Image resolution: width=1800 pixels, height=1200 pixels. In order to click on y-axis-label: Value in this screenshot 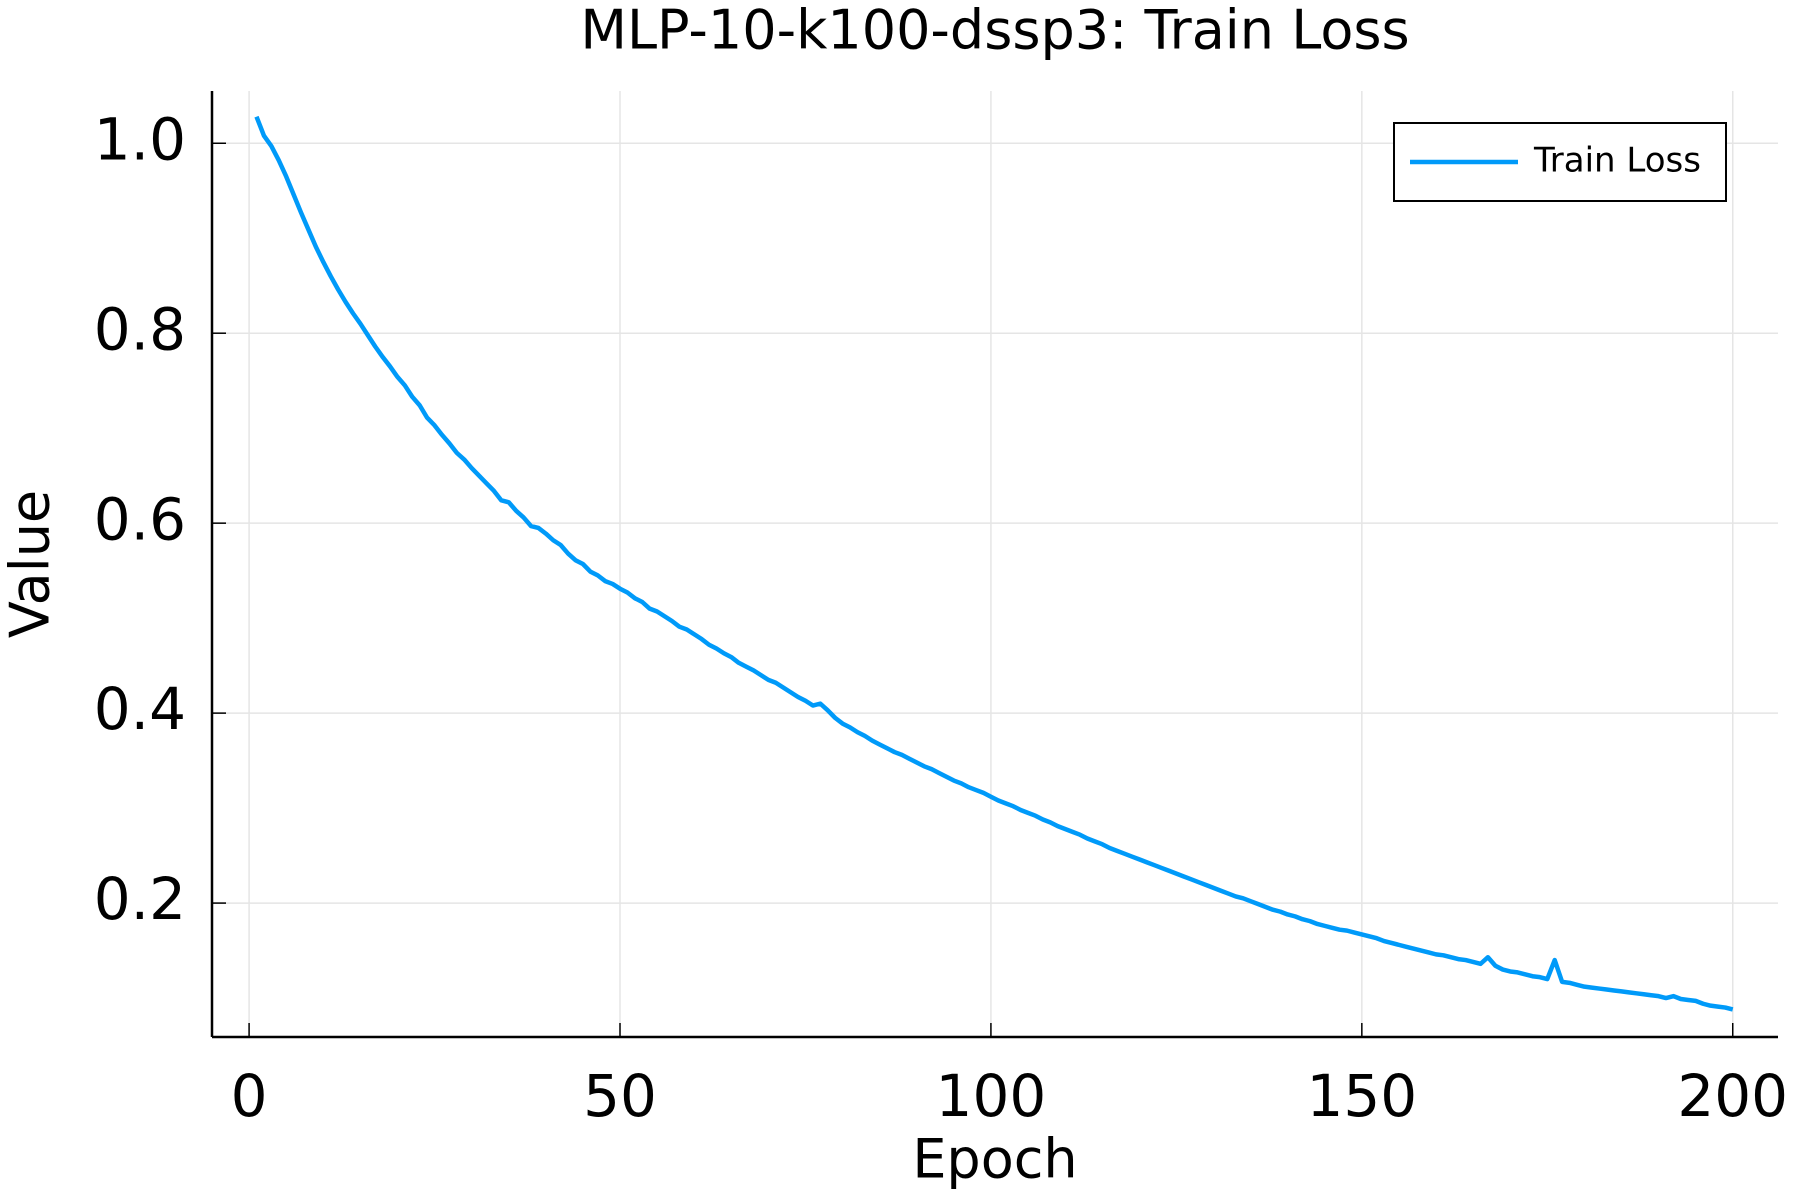, I will do `click(31, 564)`.